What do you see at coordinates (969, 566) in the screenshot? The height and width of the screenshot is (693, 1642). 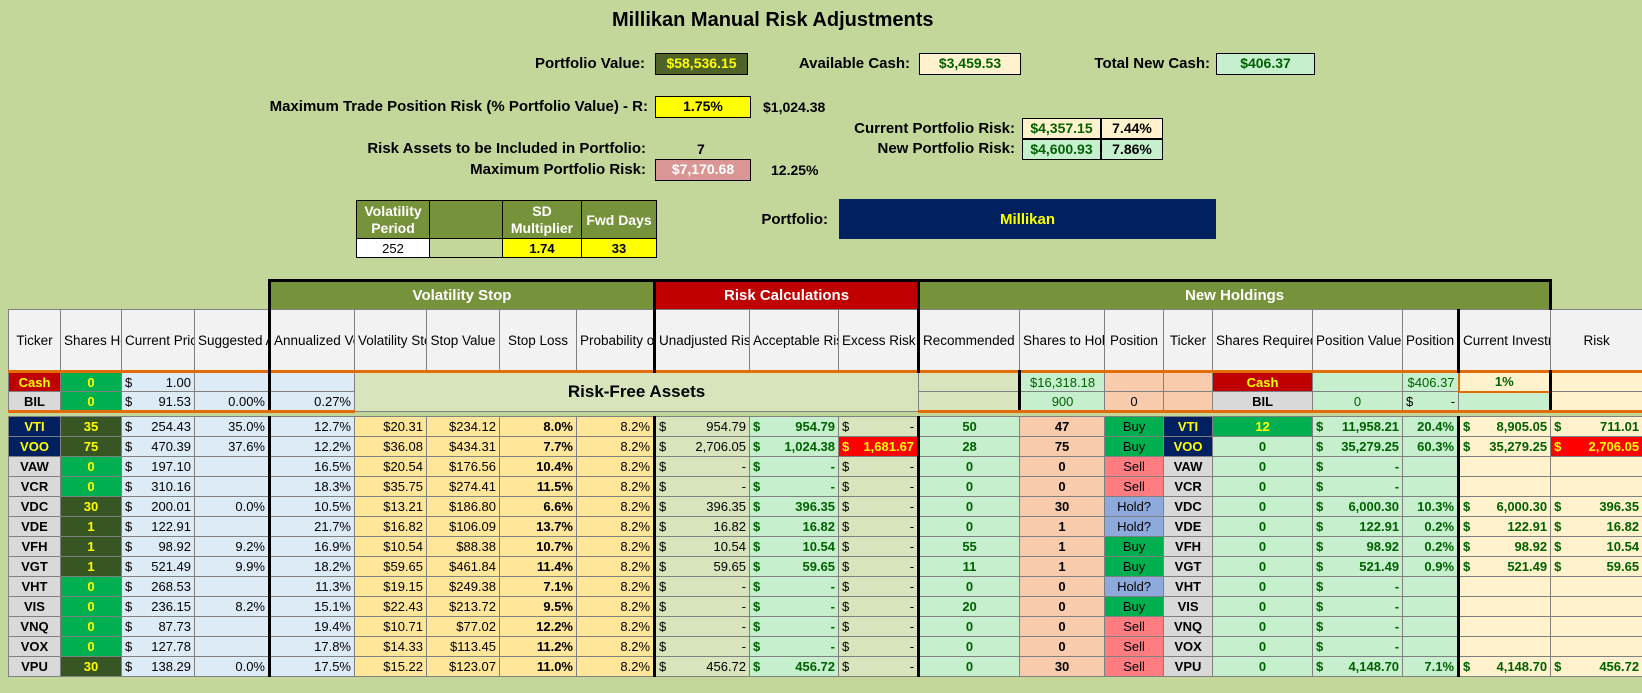 I see `recommended-shares-cell: 11` at bounding box center [969, 566].